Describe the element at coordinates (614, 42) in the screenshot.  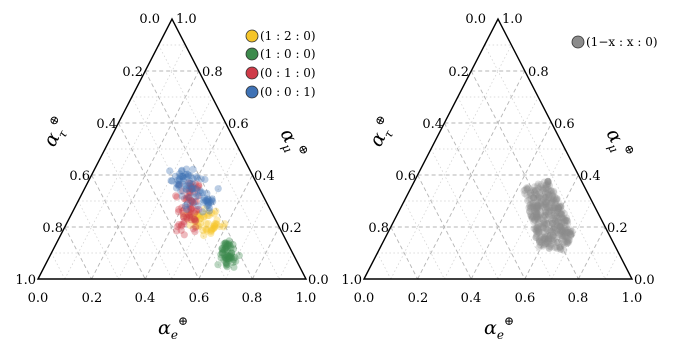
I see `legend-right: (1−x : x : 0)` at that location.